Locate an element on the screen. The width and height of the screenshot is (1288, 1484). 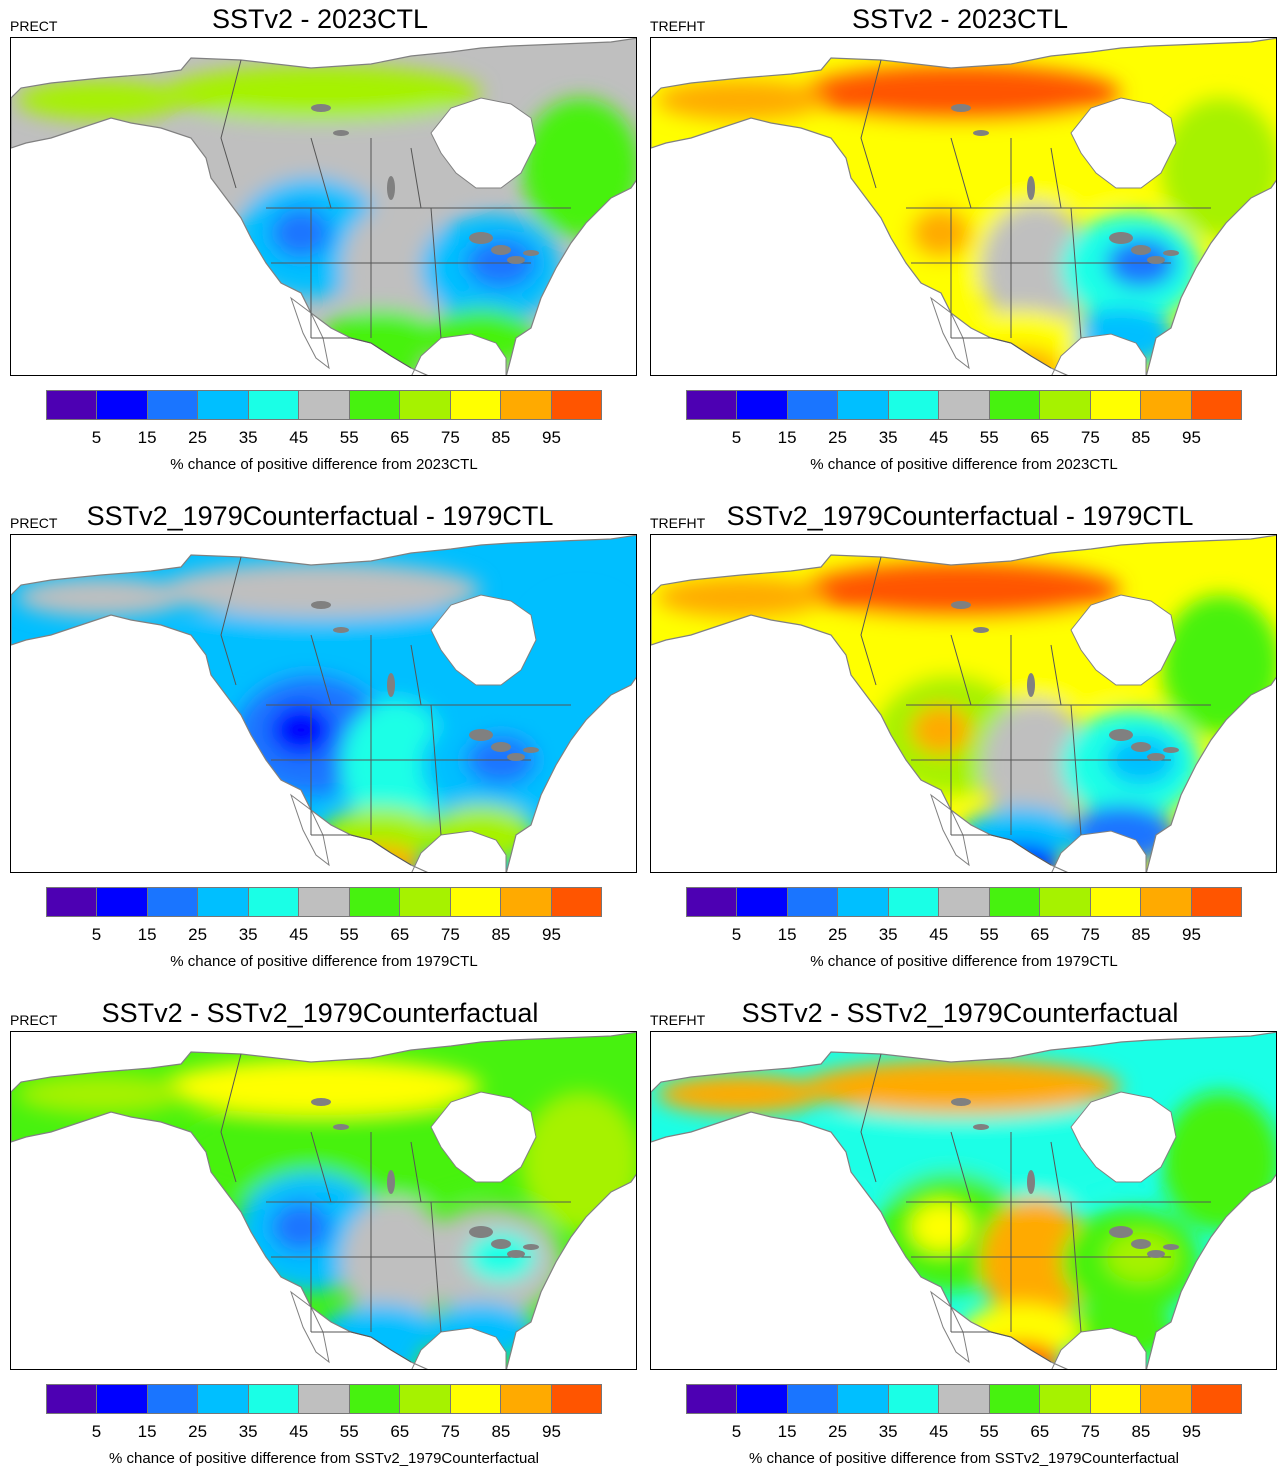
field-west-core is located at coordinates (941, 233).